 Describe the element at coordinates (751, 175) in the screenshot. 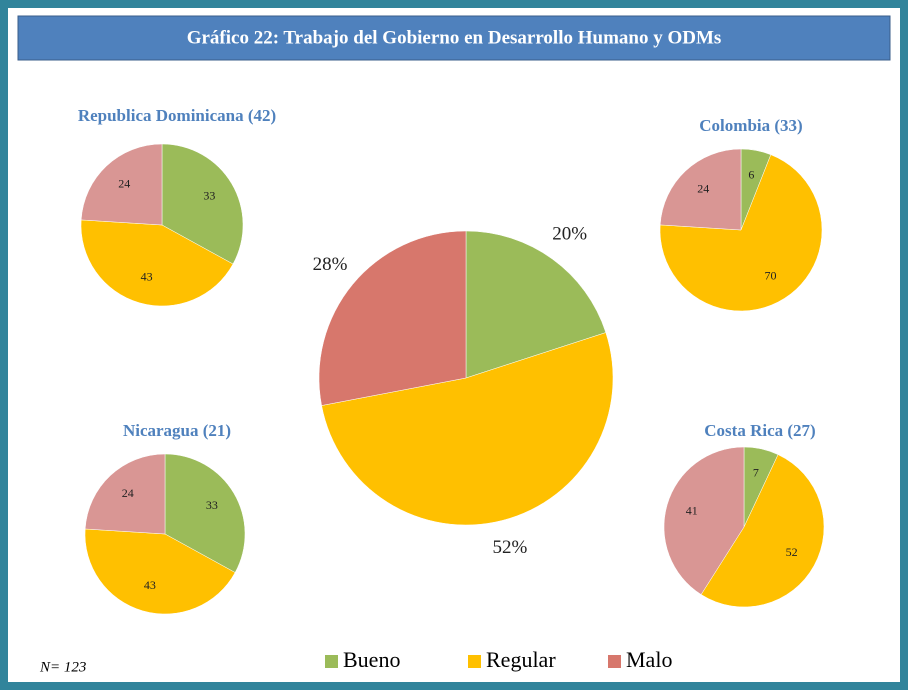

I see `data-label: 6` at that location.